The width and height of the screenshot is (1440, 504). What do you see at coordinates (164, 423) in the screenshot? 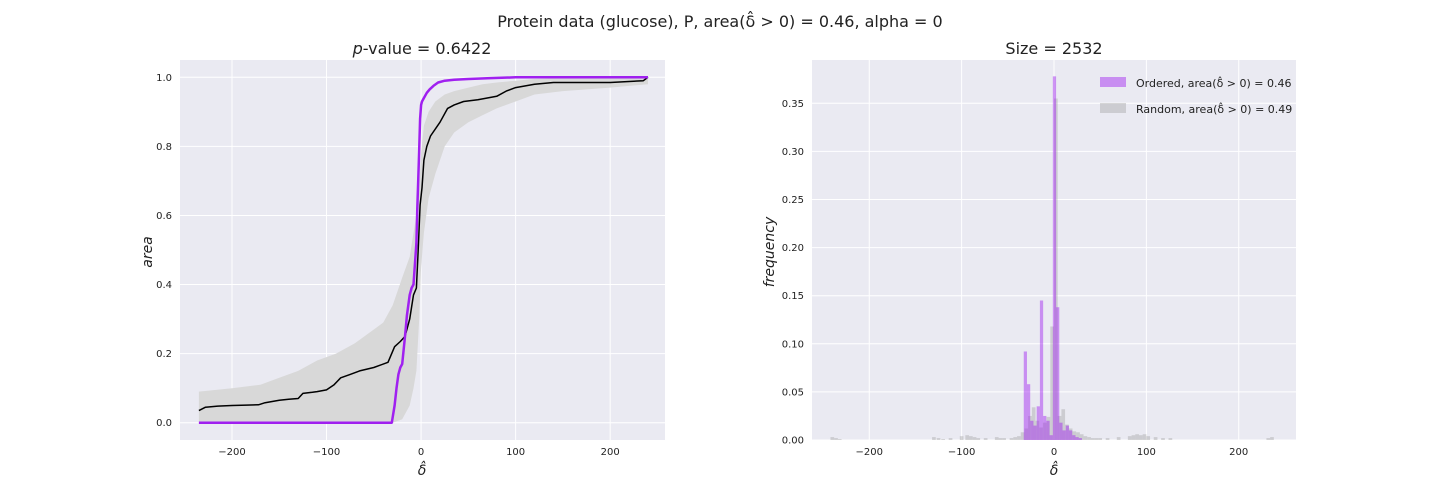
I see `area-plot-ytick-label: 0.0` at bounding box center [164, 423].